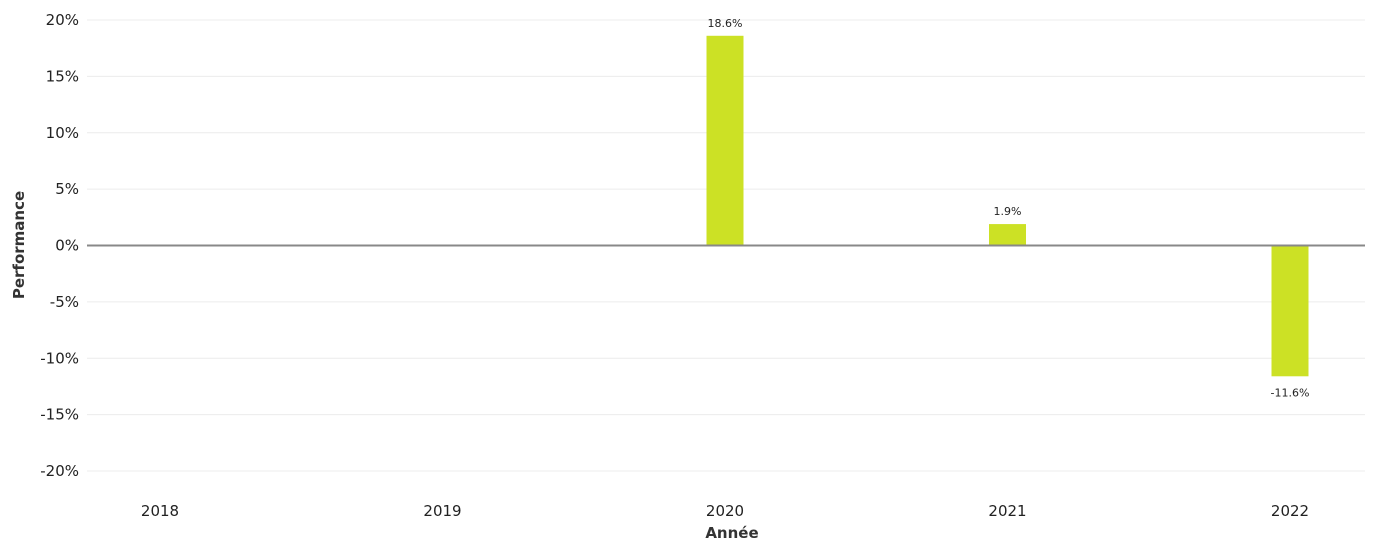  What do you see at coordinates (1008, 211) in the screenshot?
I see `data-label: 1.9%` at bounding box center [1008, 211].